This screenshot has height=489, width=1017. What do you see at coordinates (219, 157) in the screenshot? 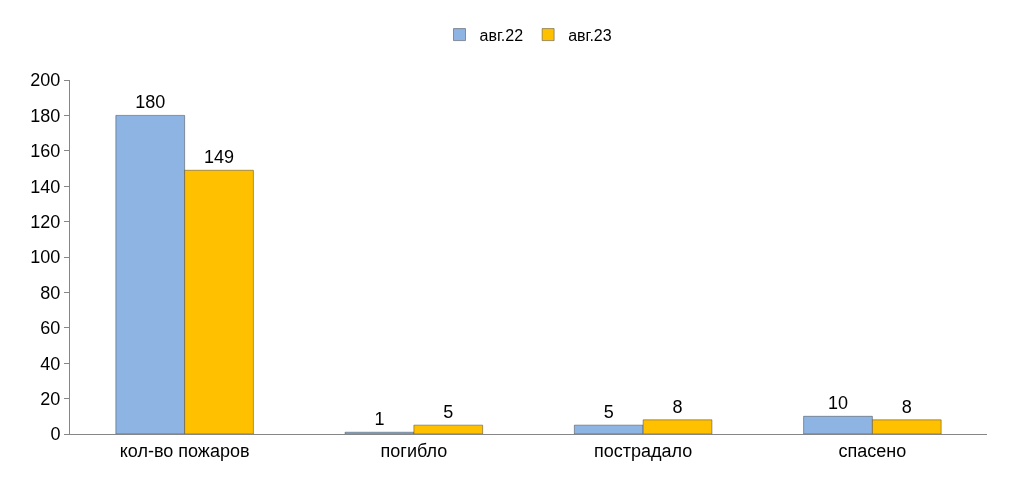
I see `data-label: 149` at bounding box center [219, 157].